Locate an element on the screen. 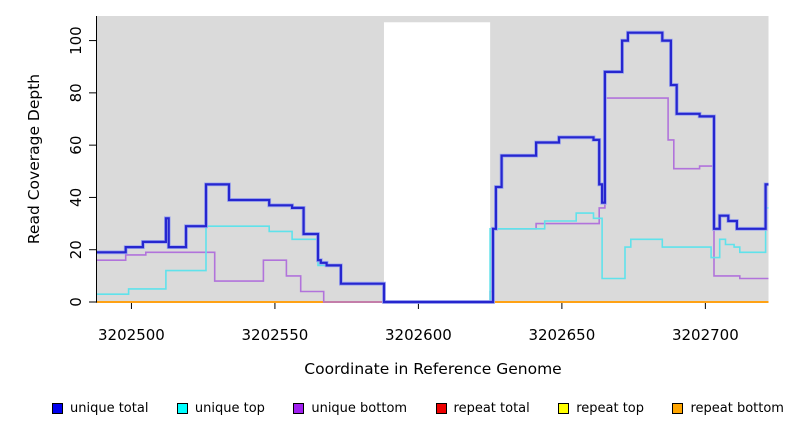 This screenshot has width=792, height=432. legend-item-unique-top: unique top is located at coordinates (220, 408).